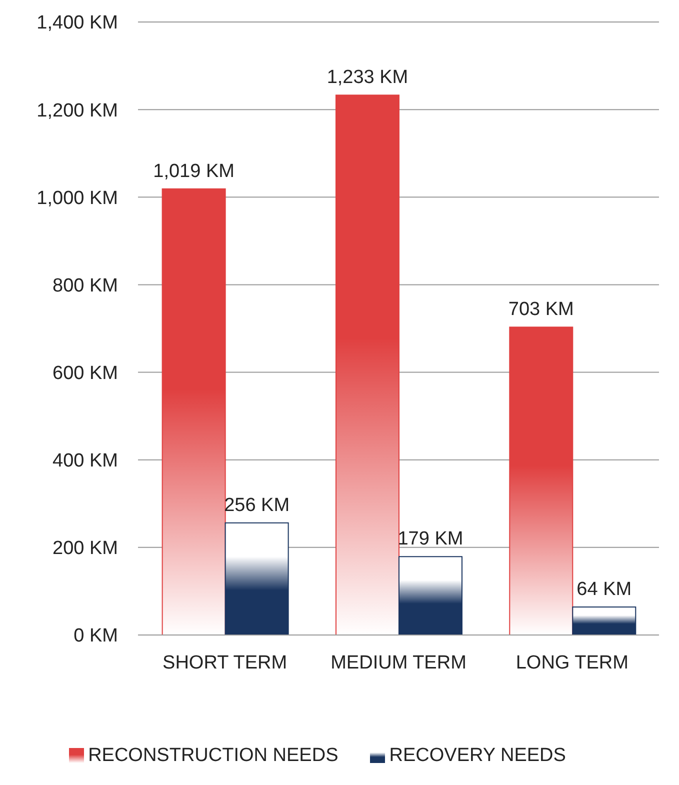  I want to click on y-tick-label: 1,000 KM, so click(77, 198).